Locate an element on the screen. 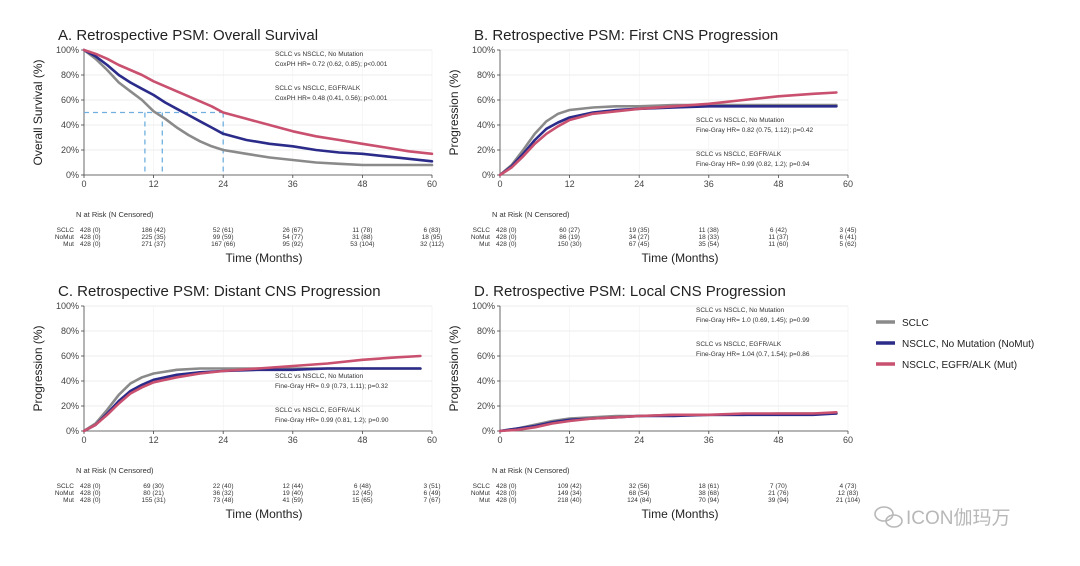  risk-cell: 225 (35) is located at coordinates (153, 237).